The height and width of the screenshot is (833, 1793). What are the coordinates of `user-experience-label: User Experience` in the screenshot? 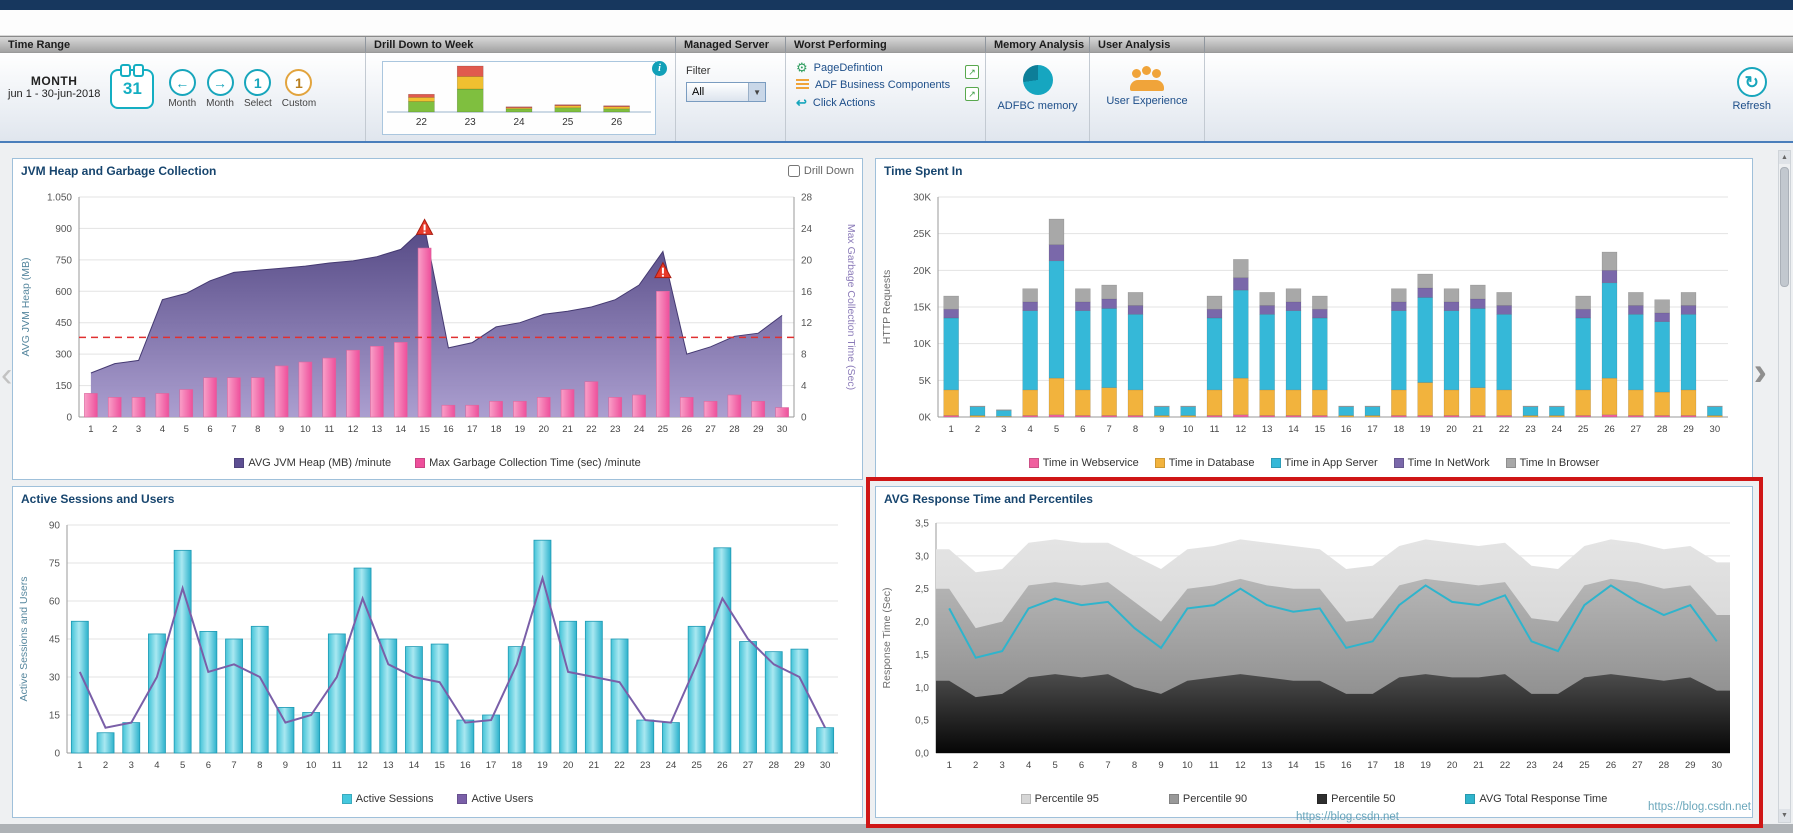 It's located at (1147, 101).